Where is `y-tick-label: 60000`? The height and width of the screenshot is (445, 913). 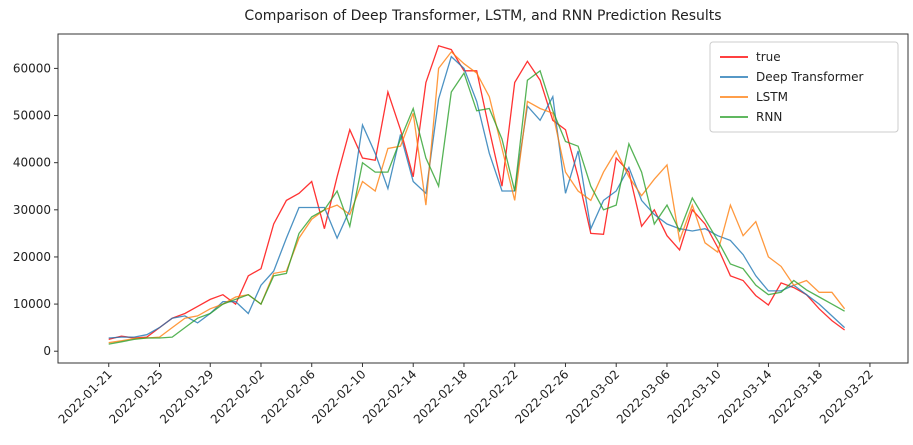
y-tick-label: 60000 is located at coordinates (32, 68).